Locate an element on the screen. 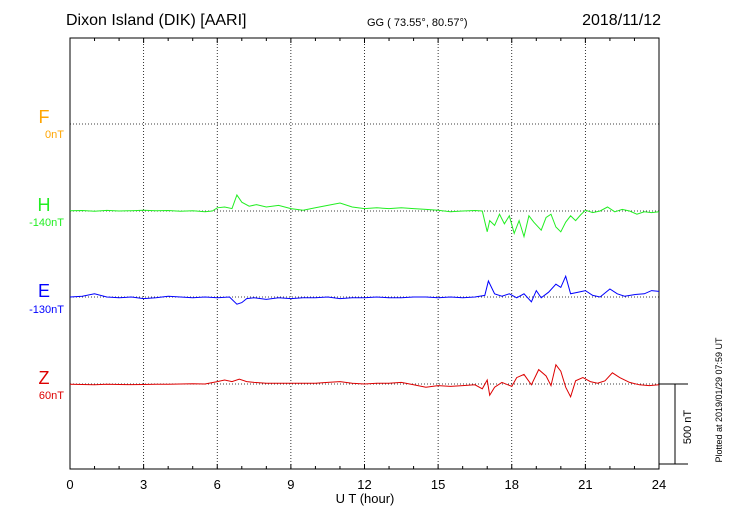  x-tick-label: 6 is located at coordinates (217, 484).